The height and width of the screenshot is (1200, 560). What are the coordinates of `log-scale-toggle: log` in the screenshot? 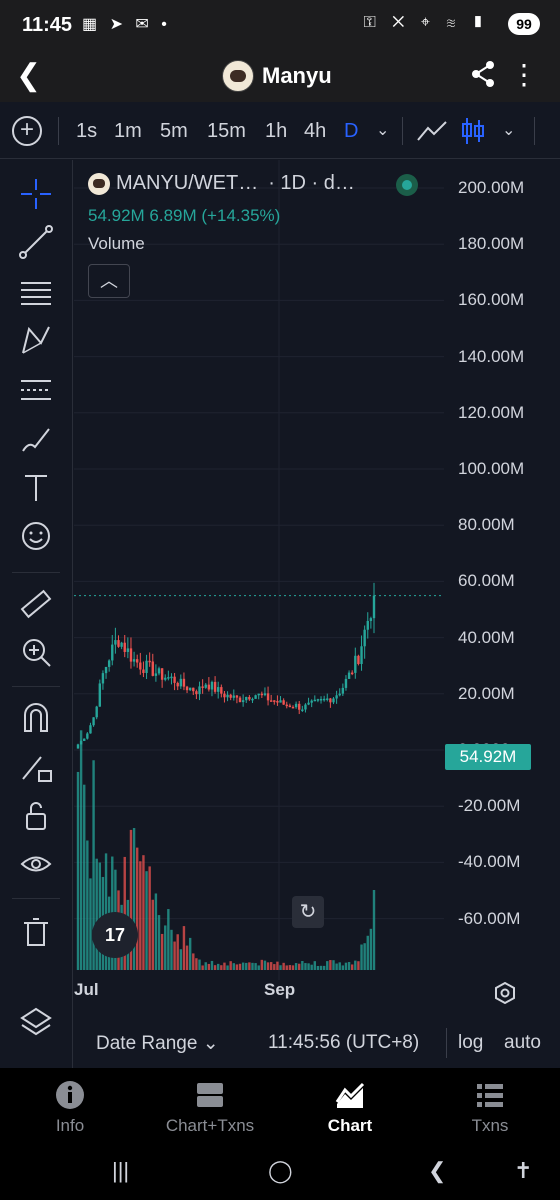 It's located at (471, 1042).